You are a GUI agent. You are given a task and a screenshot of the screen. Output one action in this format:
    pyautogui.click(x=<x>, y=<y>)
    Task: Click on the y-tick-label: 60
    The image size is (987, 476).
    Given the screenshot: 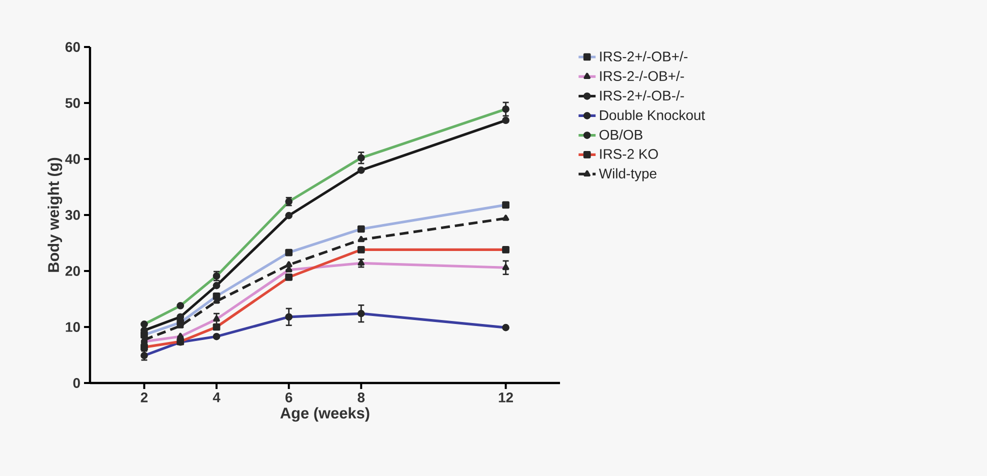 What is the action you would take?
    pyautogui.click(x=73, y=47)
    